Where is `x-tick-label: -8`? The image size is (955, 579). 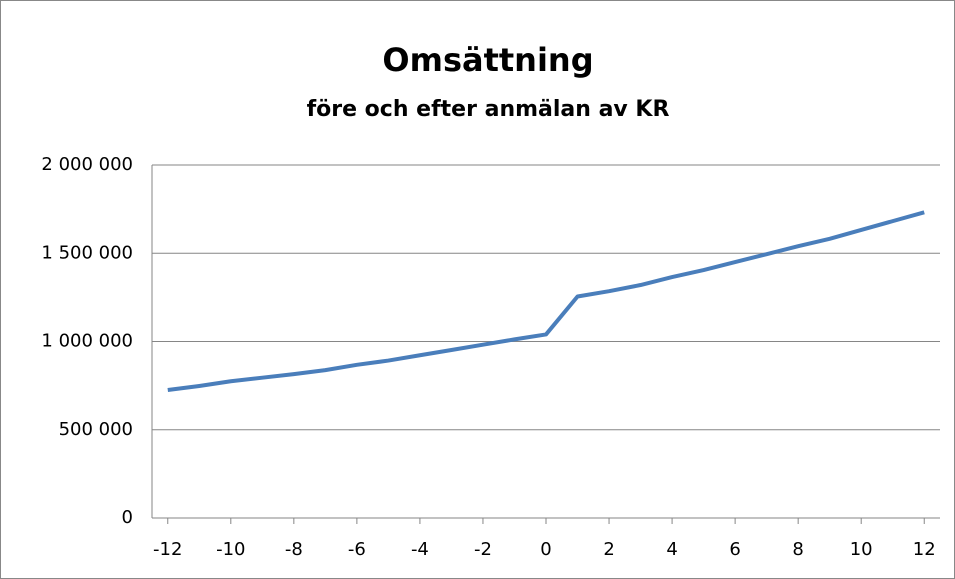
x-tick-label: -8 is located at coordinates (294, 549).